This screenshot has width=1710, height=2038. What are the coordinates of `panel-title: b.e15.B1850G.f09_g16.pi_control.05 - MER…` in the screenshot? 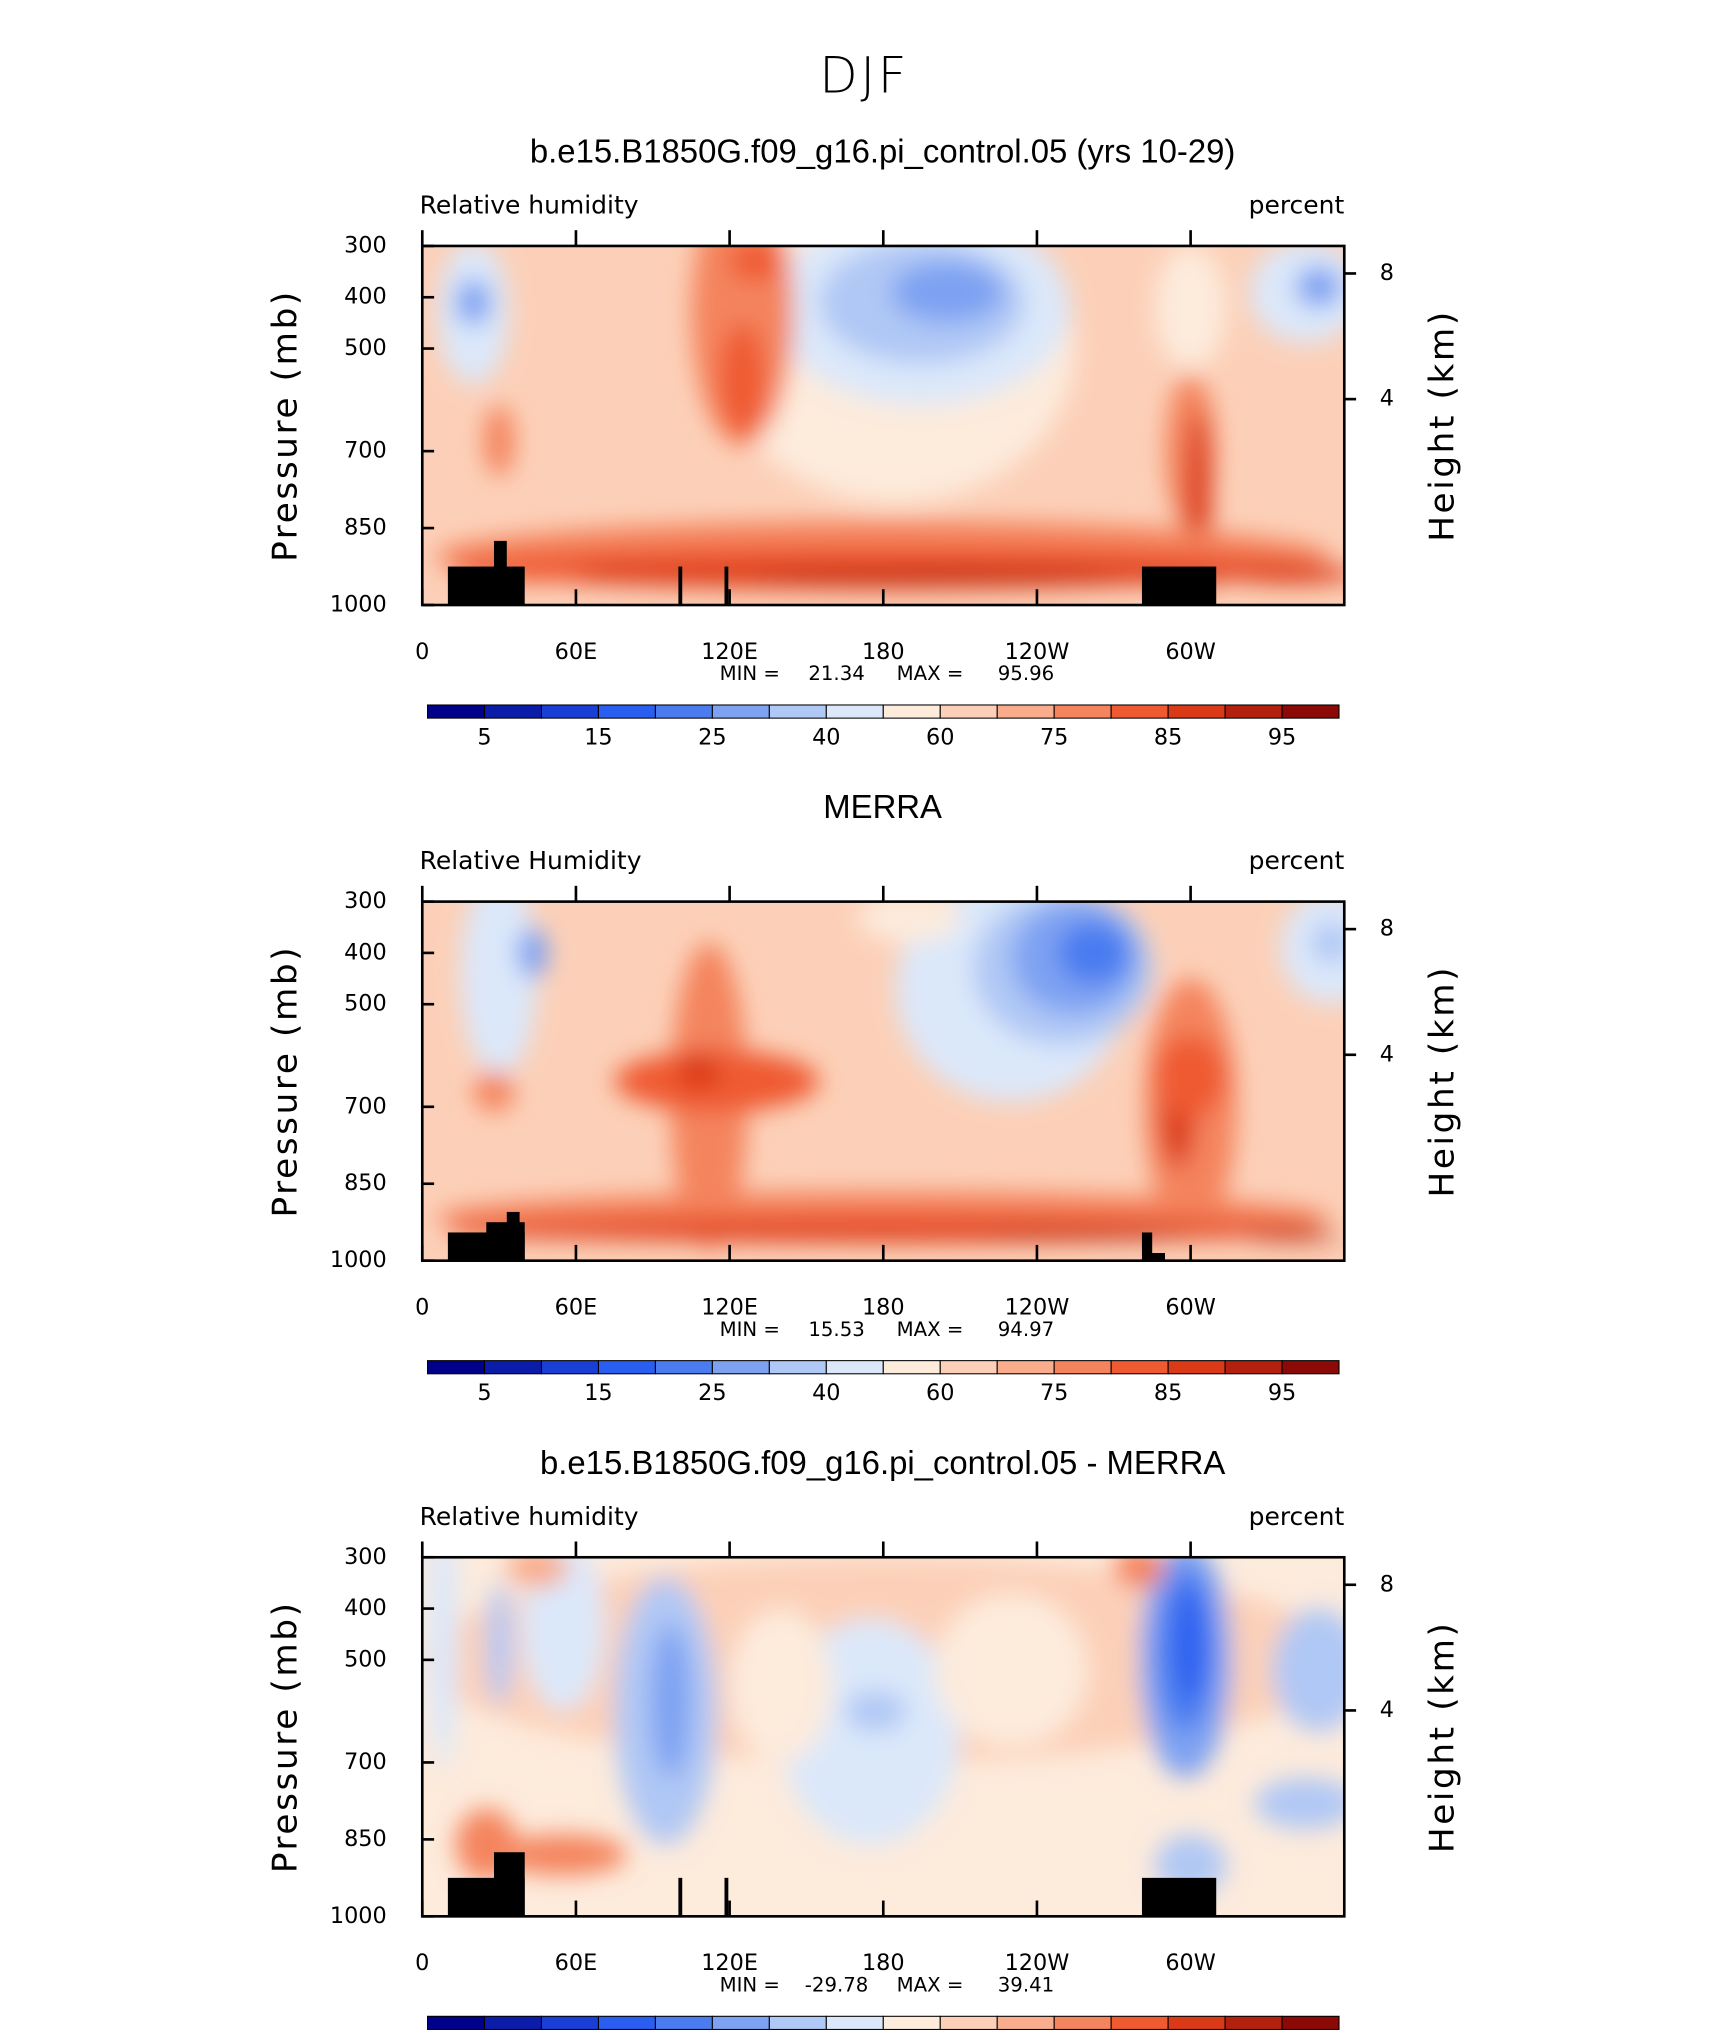 It's located at (882, 1462).